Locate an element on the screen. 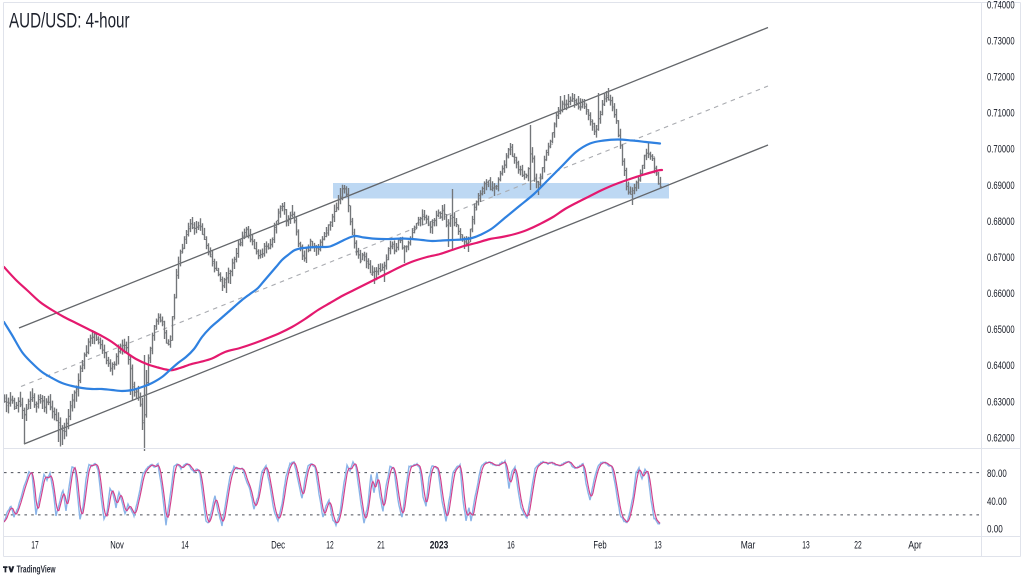  svg-text: Apr is located at coordinates (915, 546).